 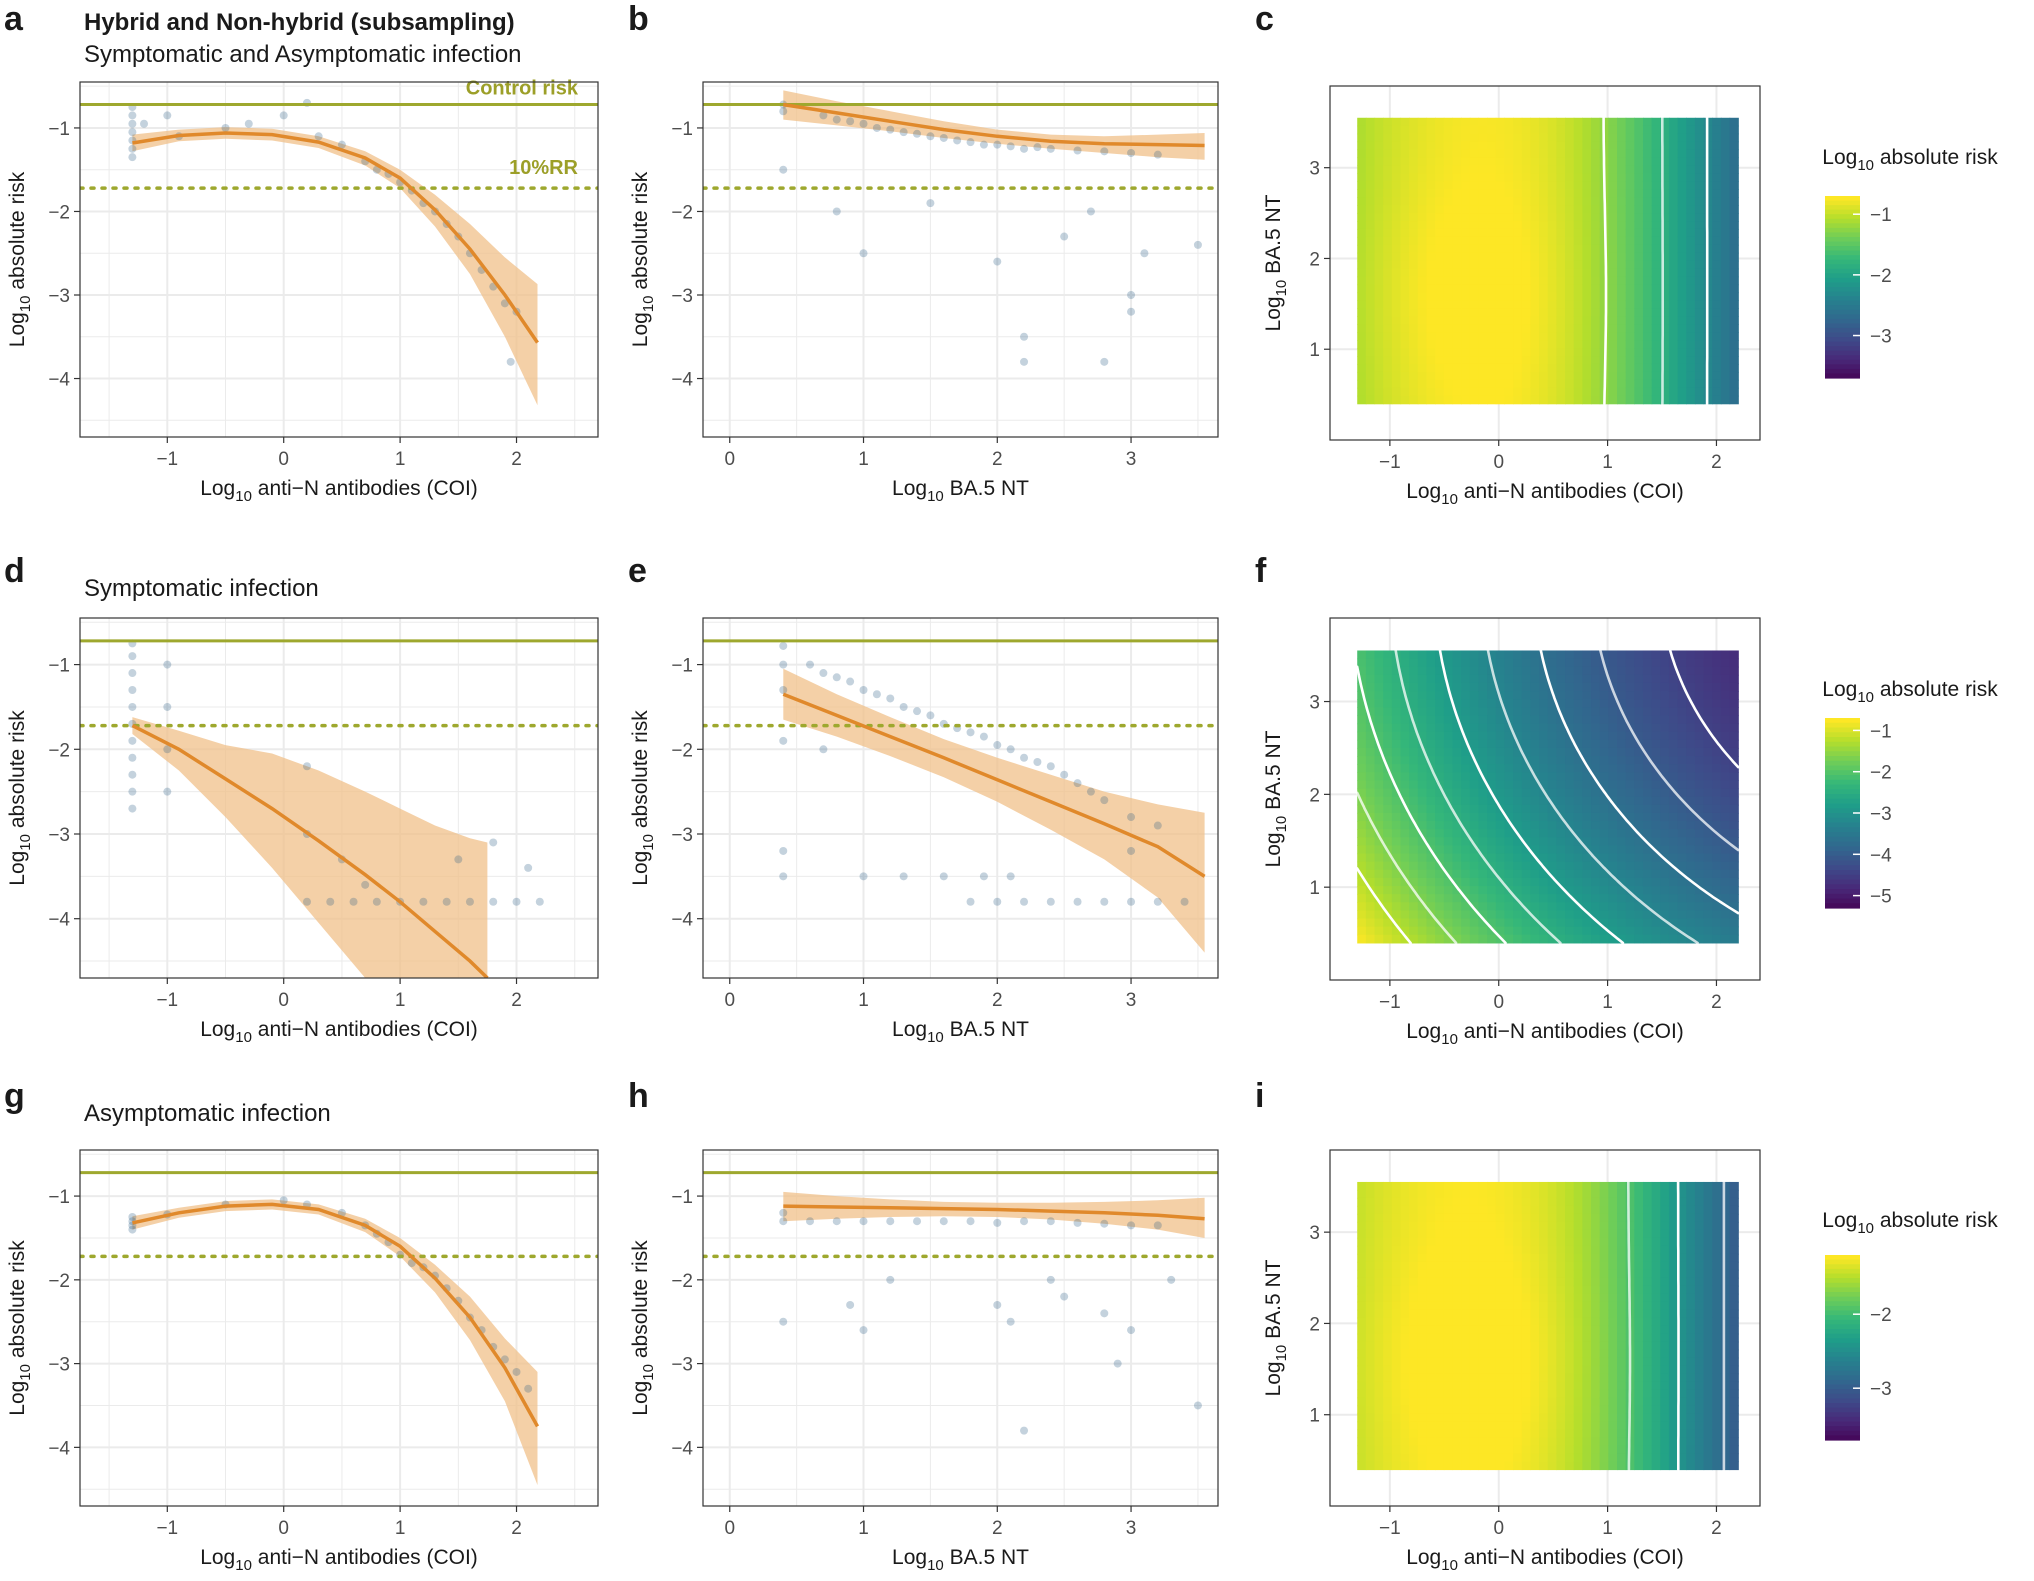 I want to click on data-point, so click(x=284, y=115).